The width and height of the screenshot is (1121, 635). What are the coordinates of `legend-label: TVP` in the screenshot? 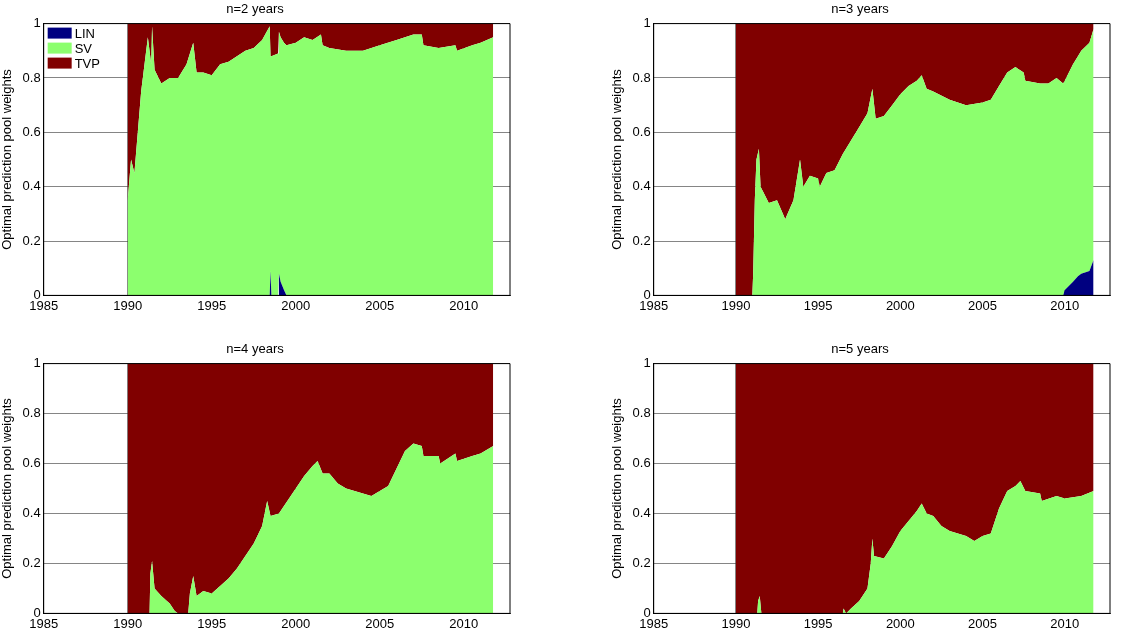 It's located at (87, 63).